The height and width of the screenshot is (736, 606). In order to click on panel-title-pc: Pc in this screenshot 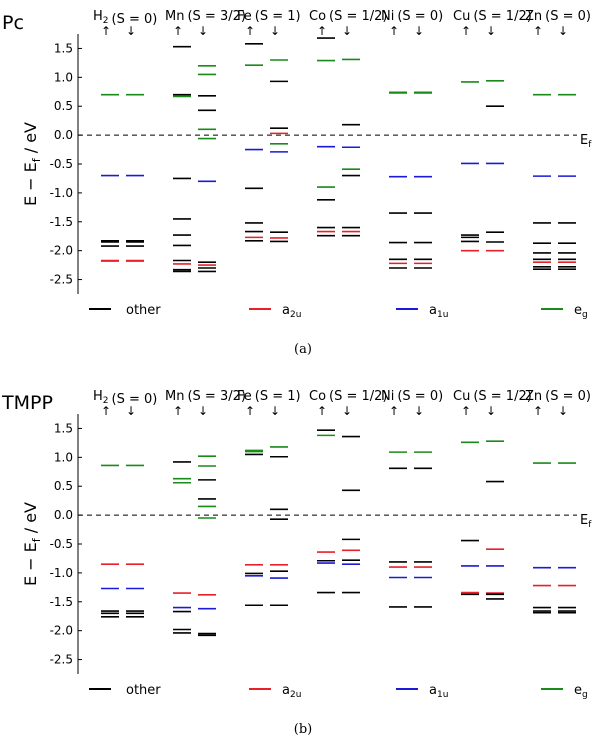, I will do `click(13, 23)`.